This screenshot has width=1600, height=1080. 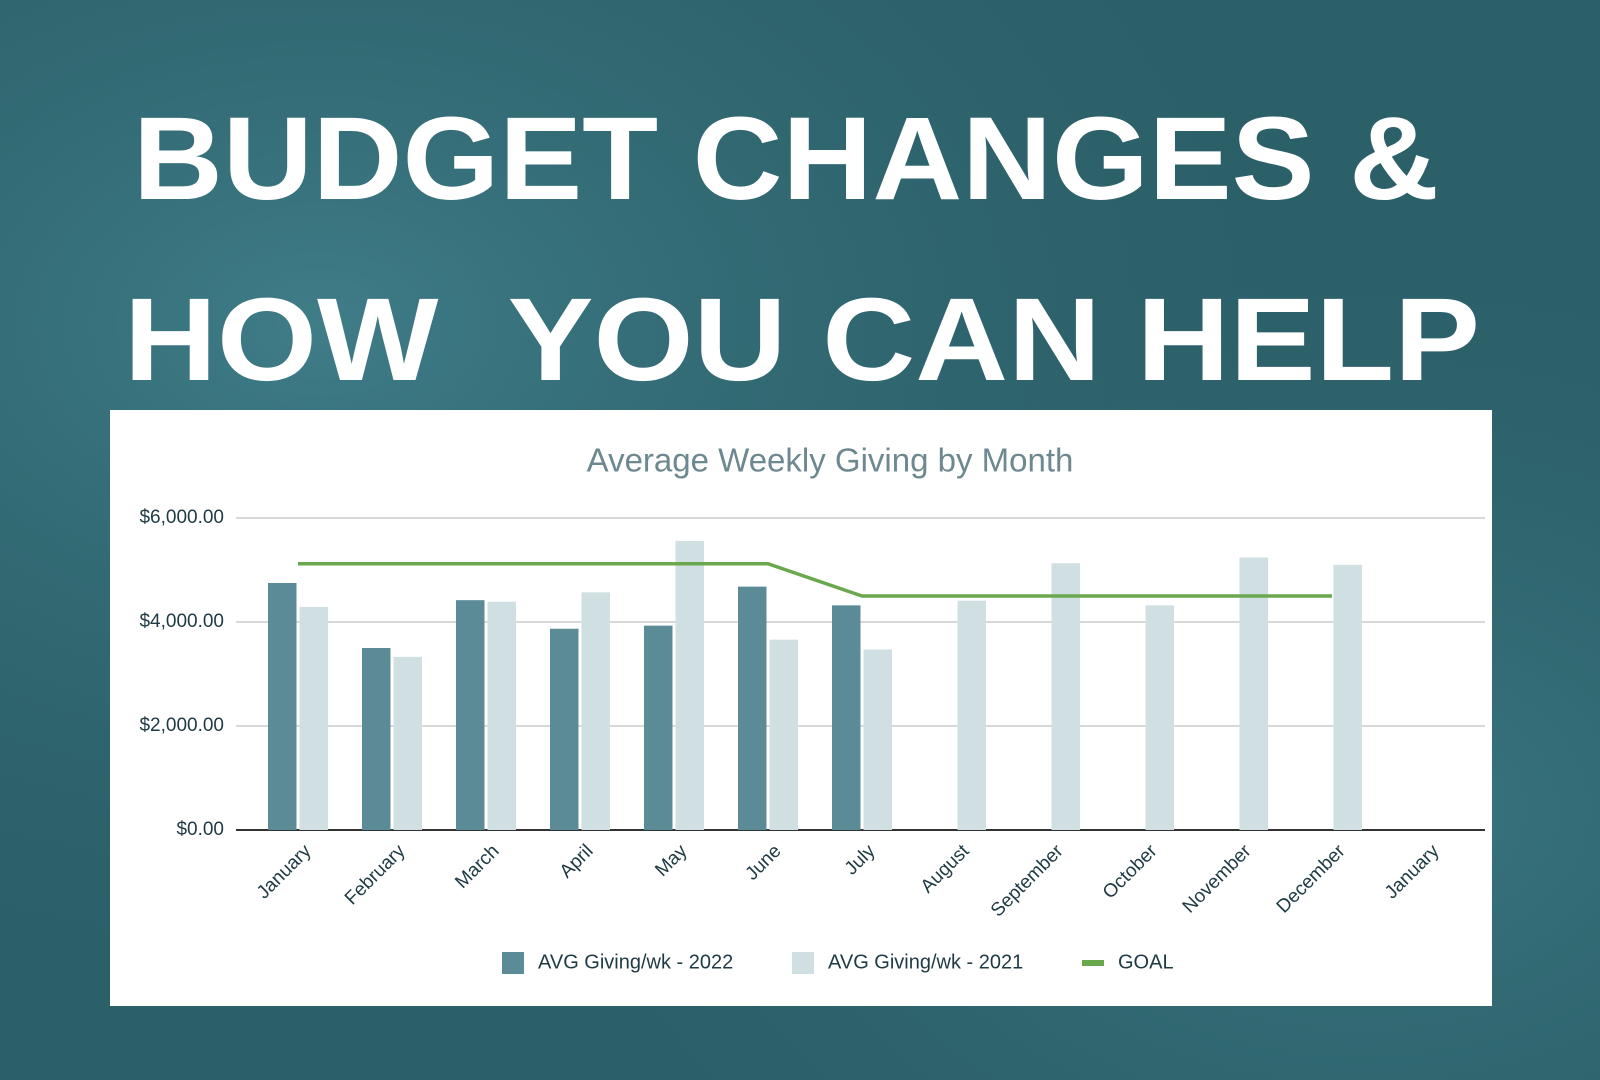 I want to click on y-tick-label: $2,000.00, so click(x=181, y=725).